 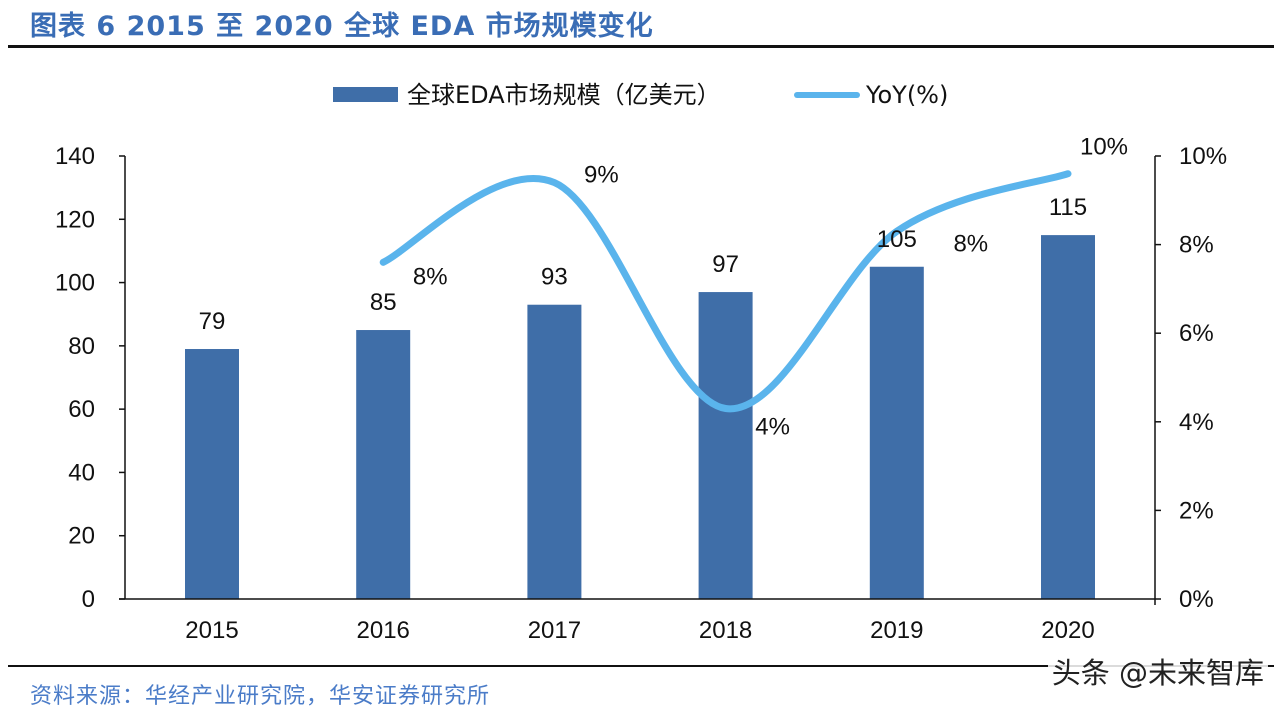 What do you see at coordinates (906, 95) in the screenshot?
I see `legend-label-line: YoY(%)` at bounding box center [906, 95].